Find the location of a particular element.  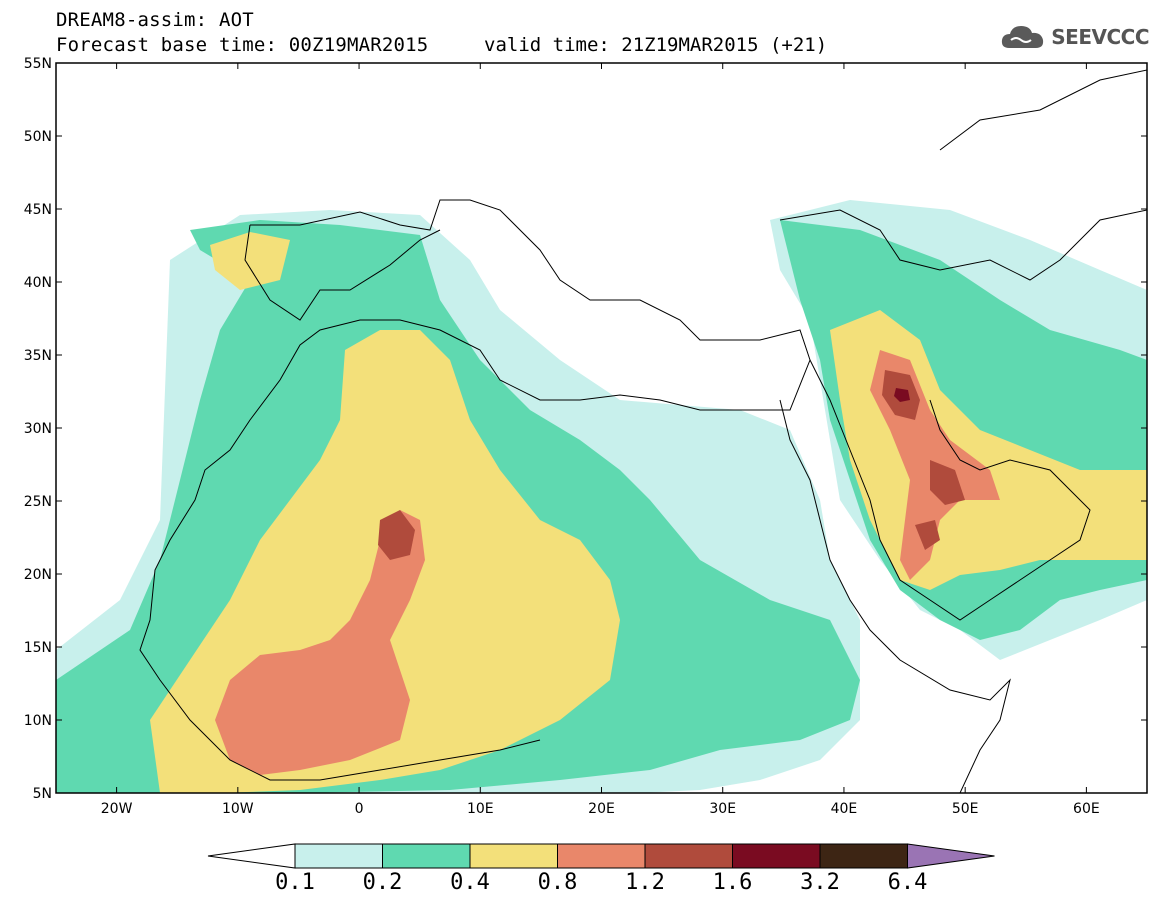

cloud-icon is located at coordinates (1023, 37).